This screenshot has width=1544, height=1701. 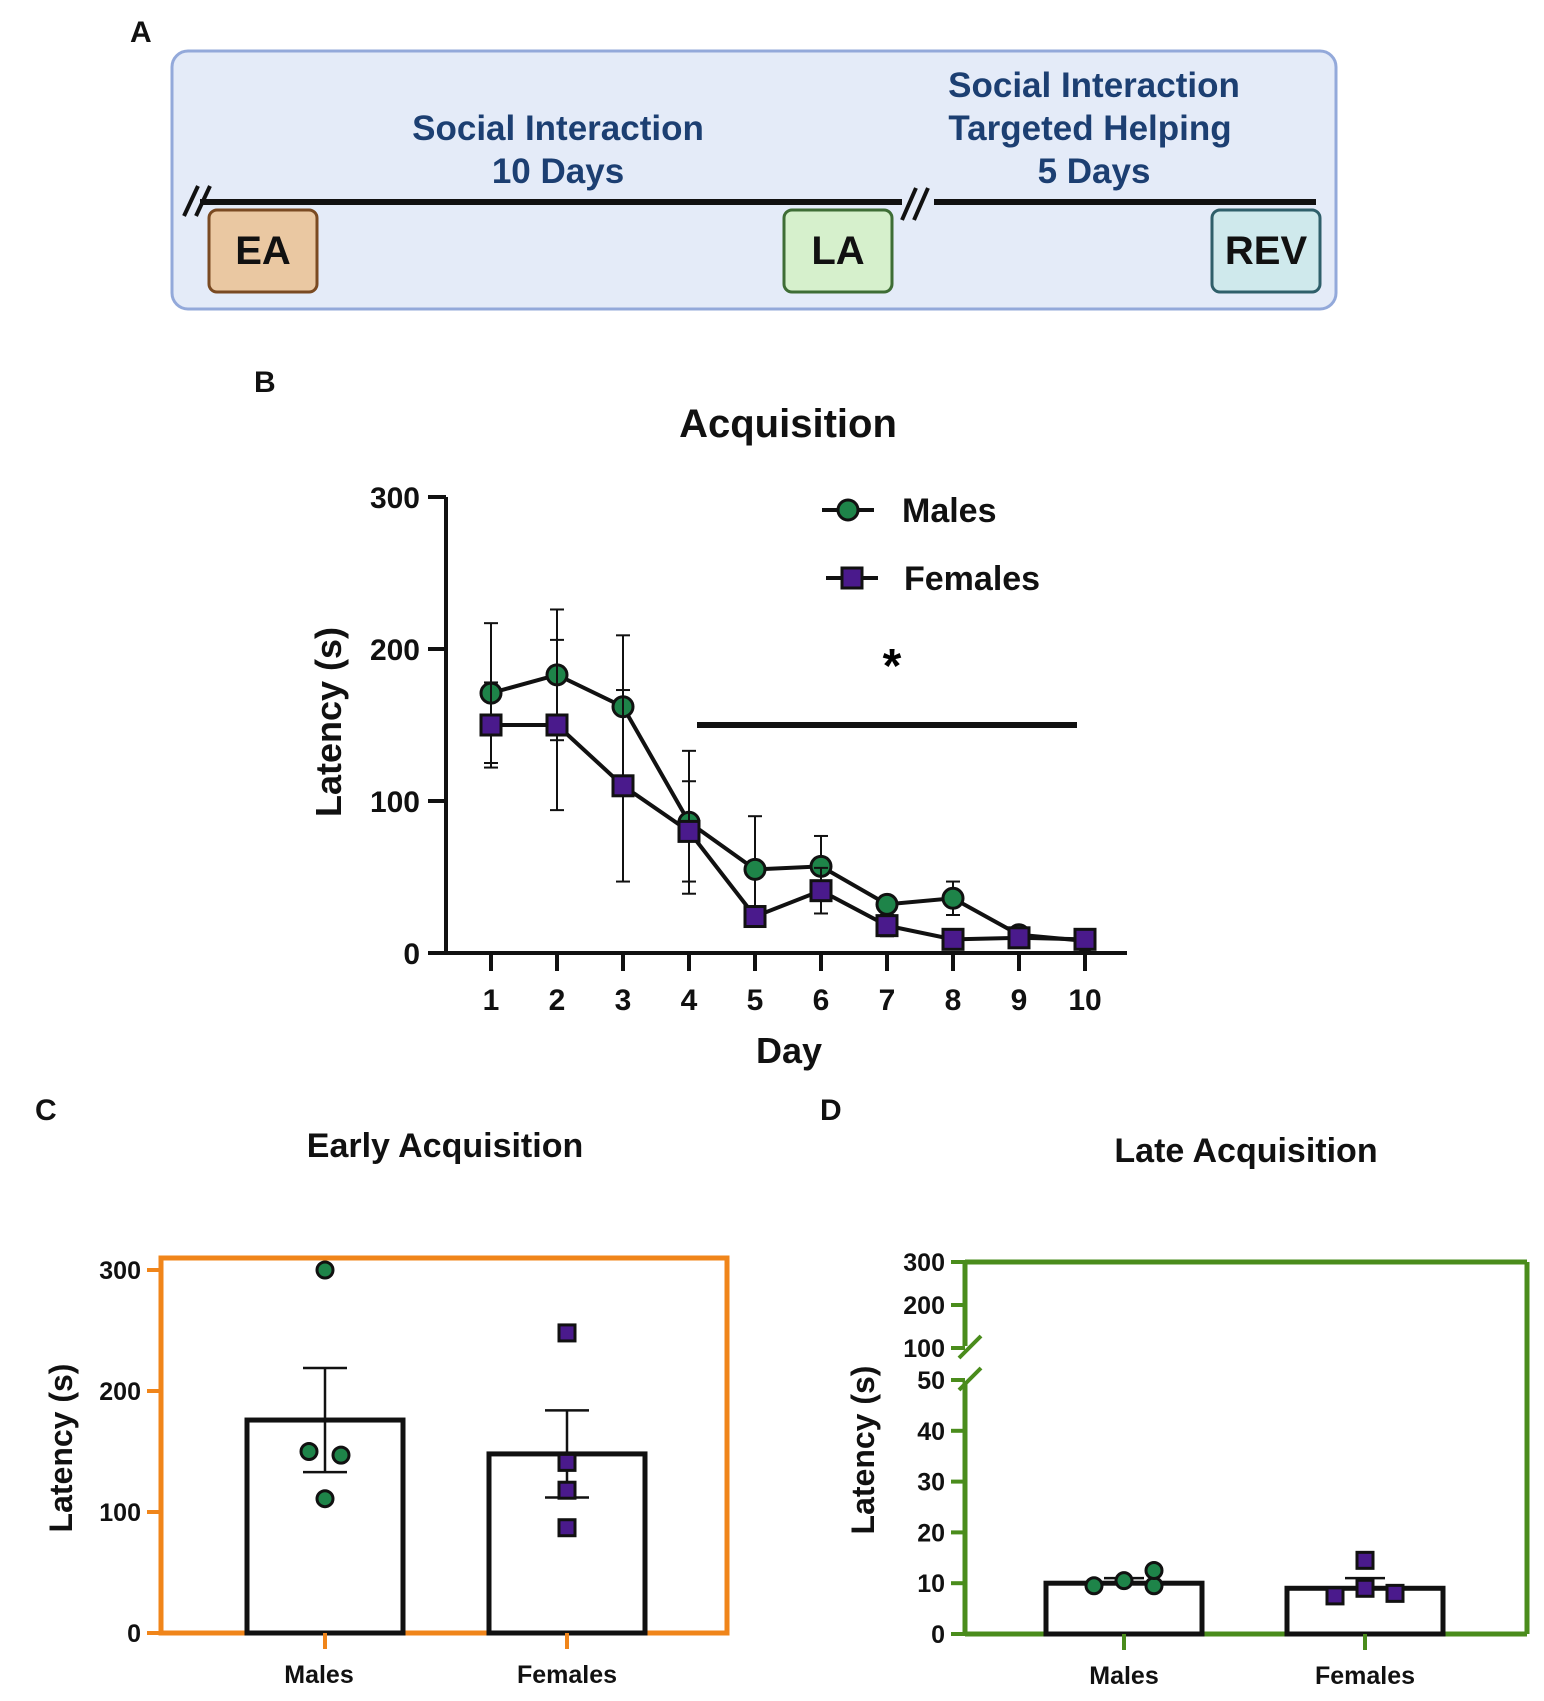 I want to click on legend-females-label: Females, so click(x=972, y=579).